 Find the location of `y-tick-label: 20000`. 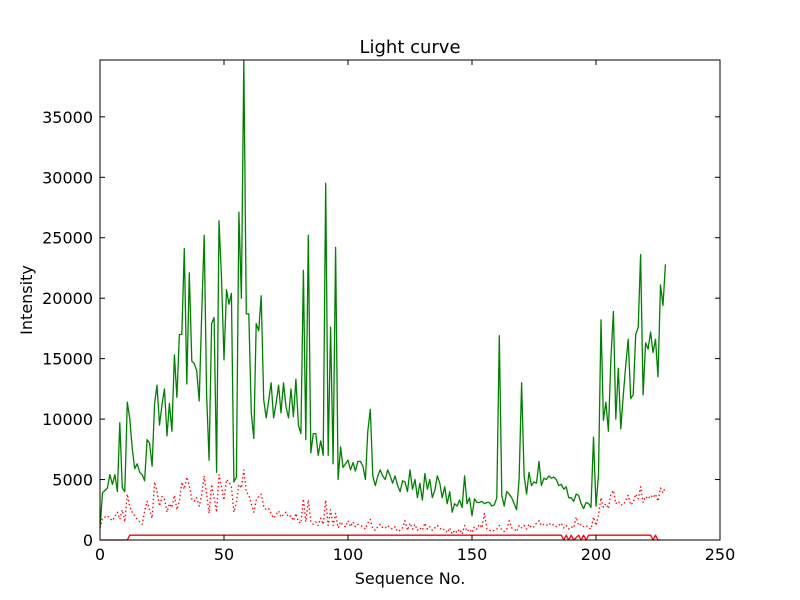

y-tick-label: 20000 is located at coordinates (67, 298).